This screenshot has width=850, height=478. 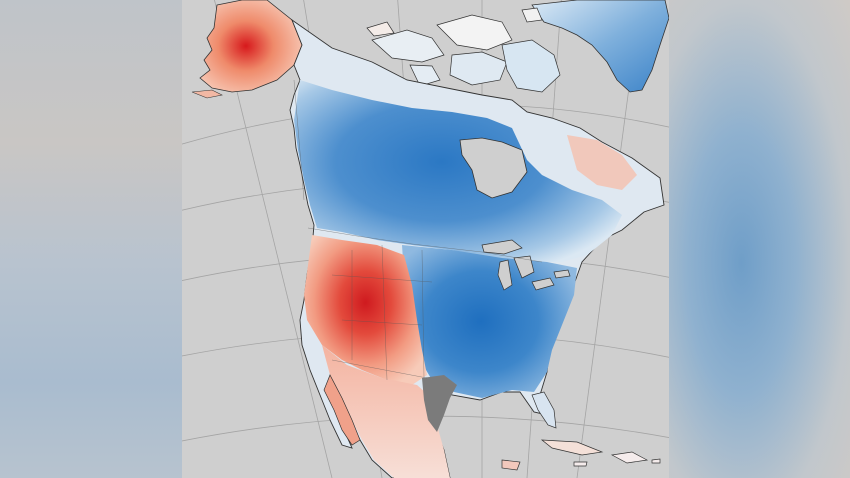 I want to click on hudson-bay, so click(x=493, y=168).